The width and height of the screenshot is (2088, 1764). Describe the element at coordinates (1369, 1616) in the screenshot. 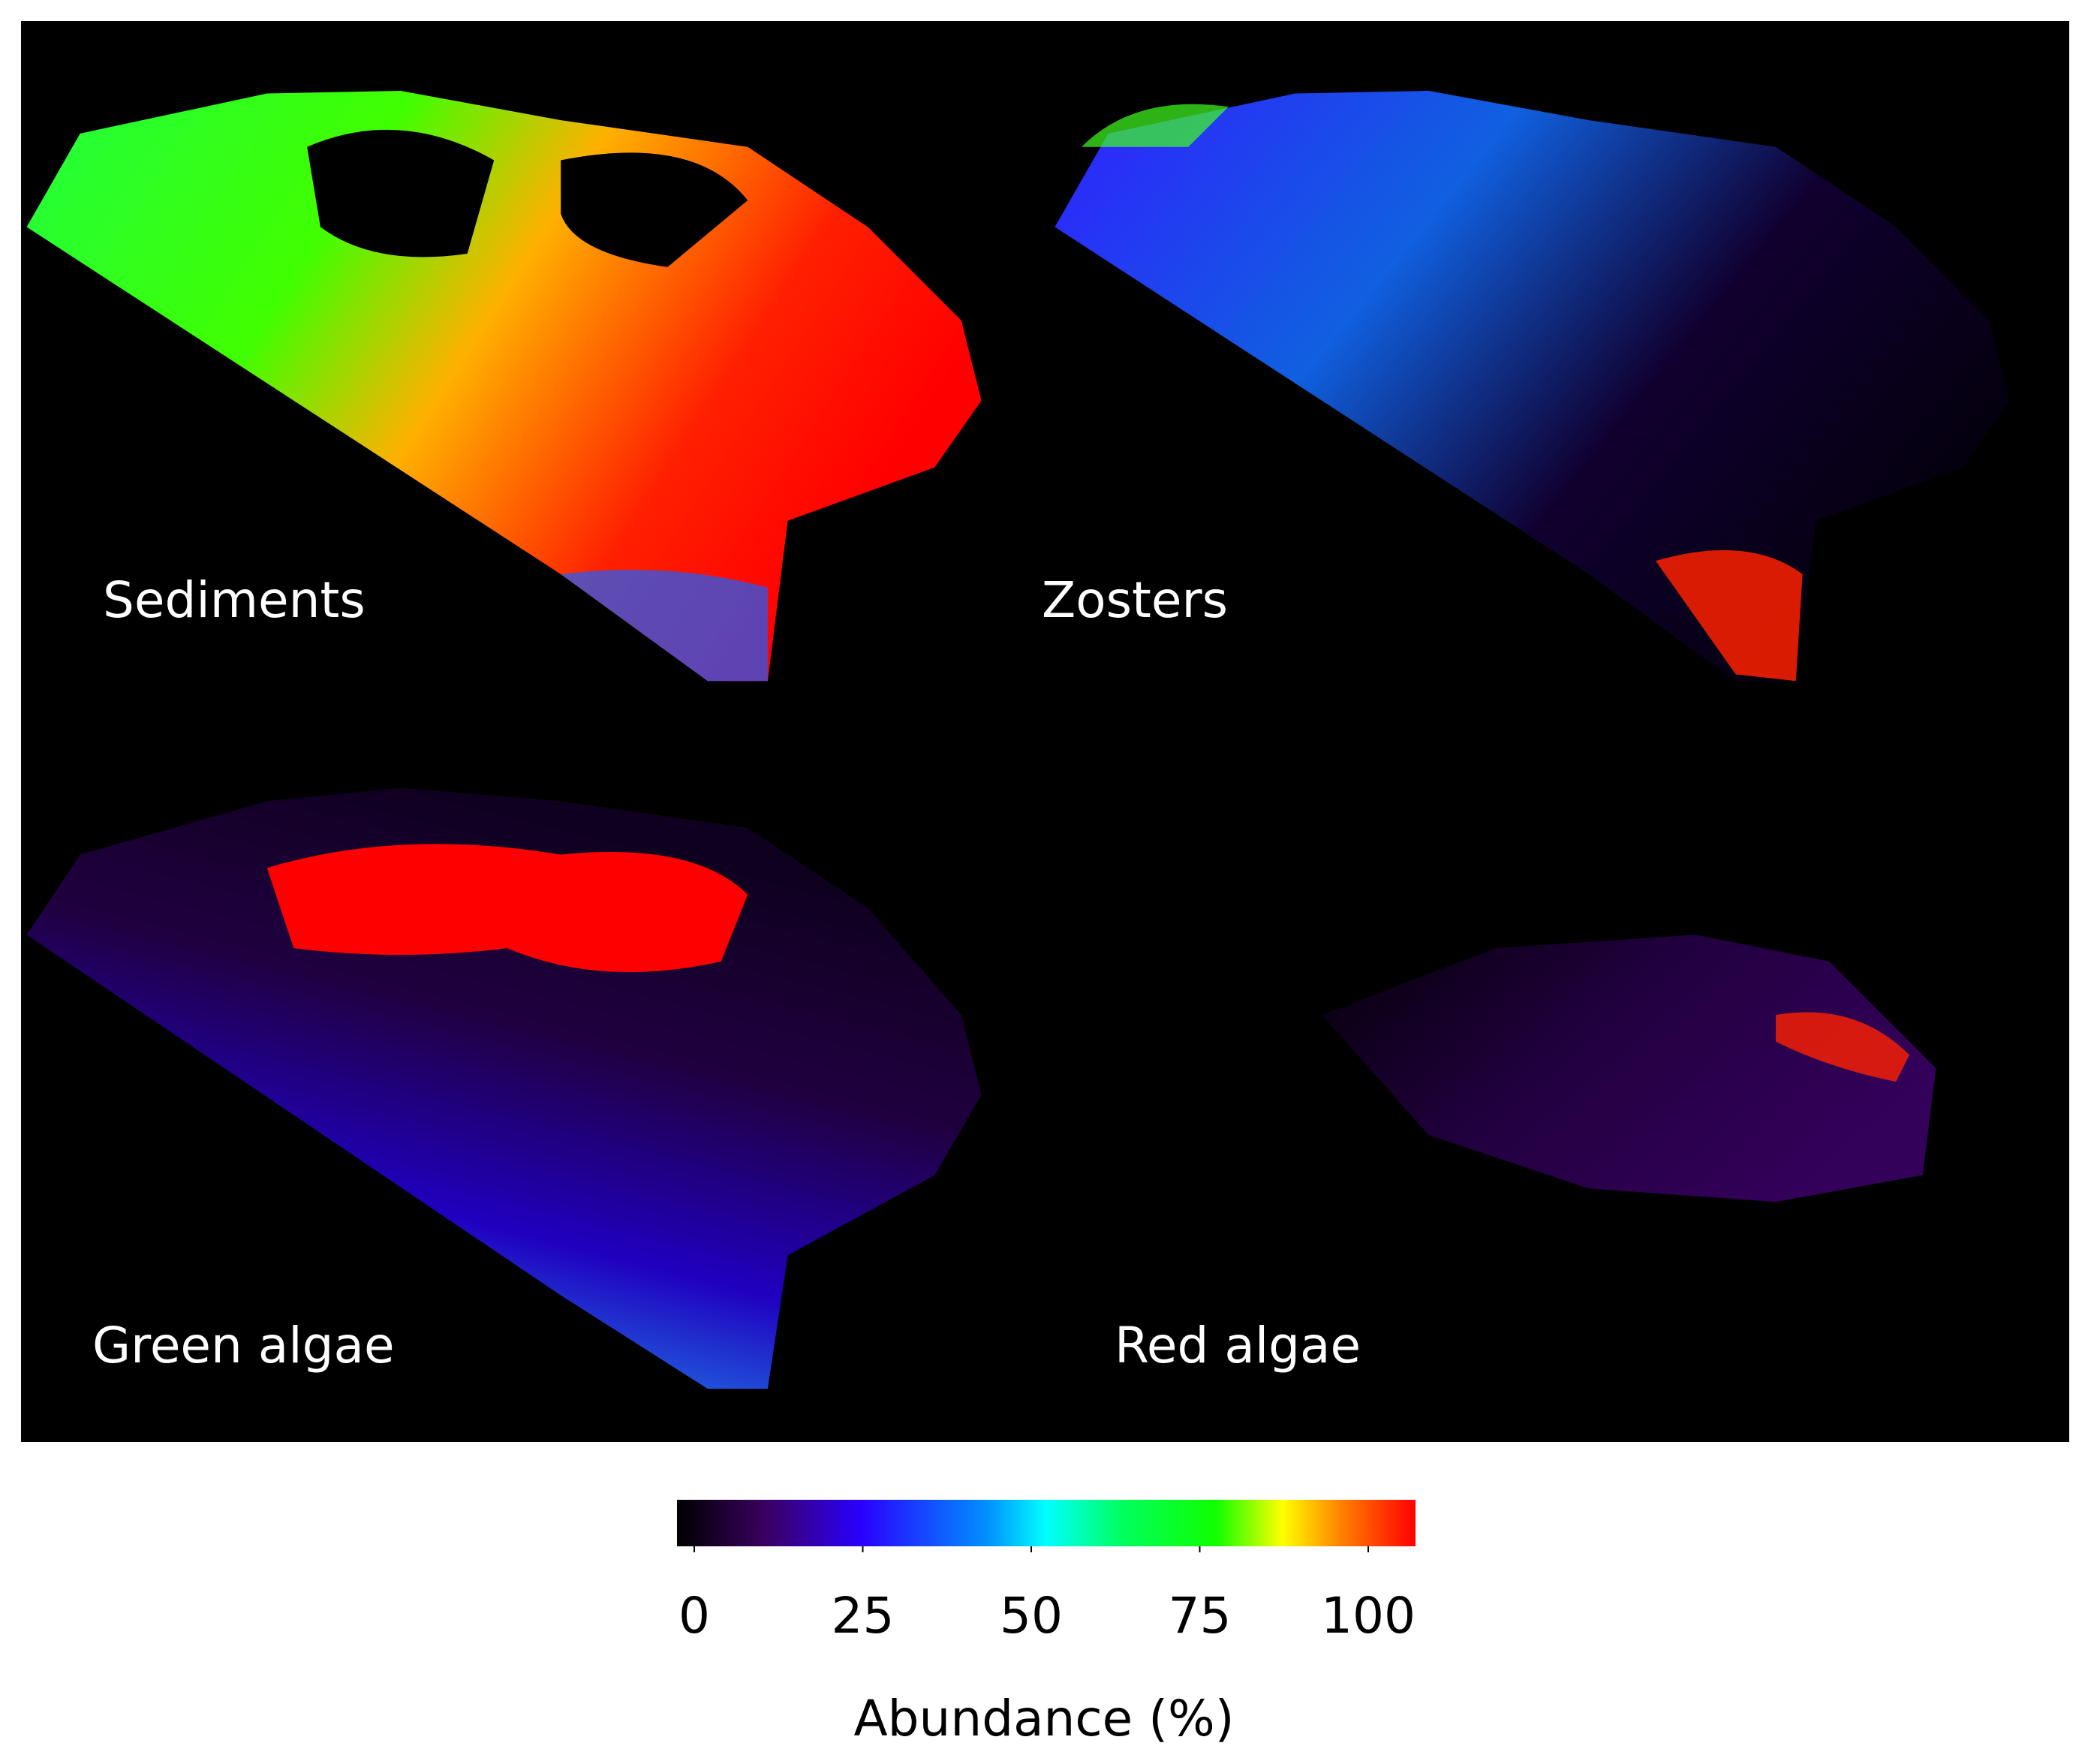

I see `colorbar-tick-label: 100` at that location.